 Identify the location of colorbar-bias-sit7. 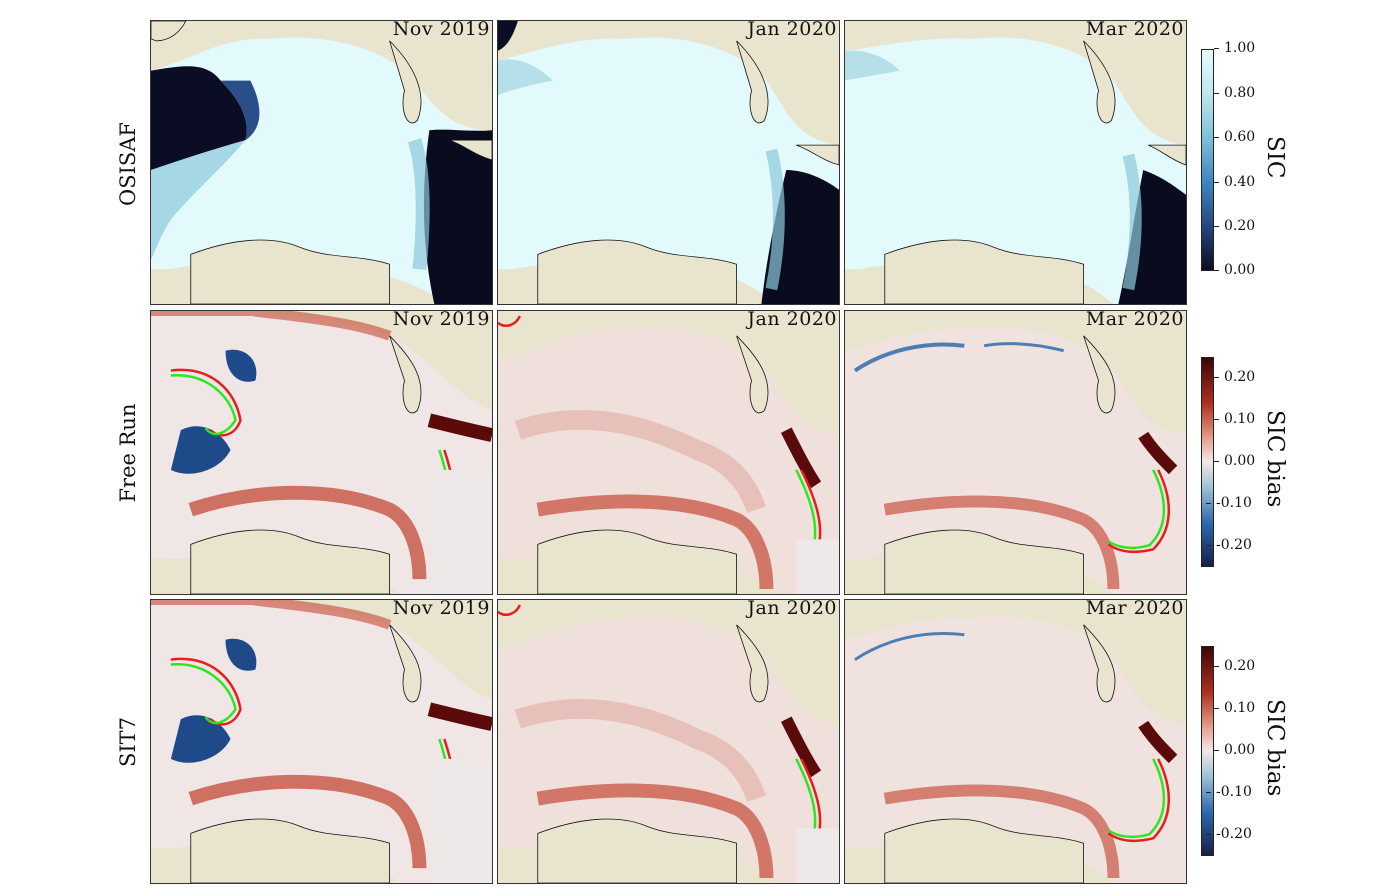
(1207, 751).